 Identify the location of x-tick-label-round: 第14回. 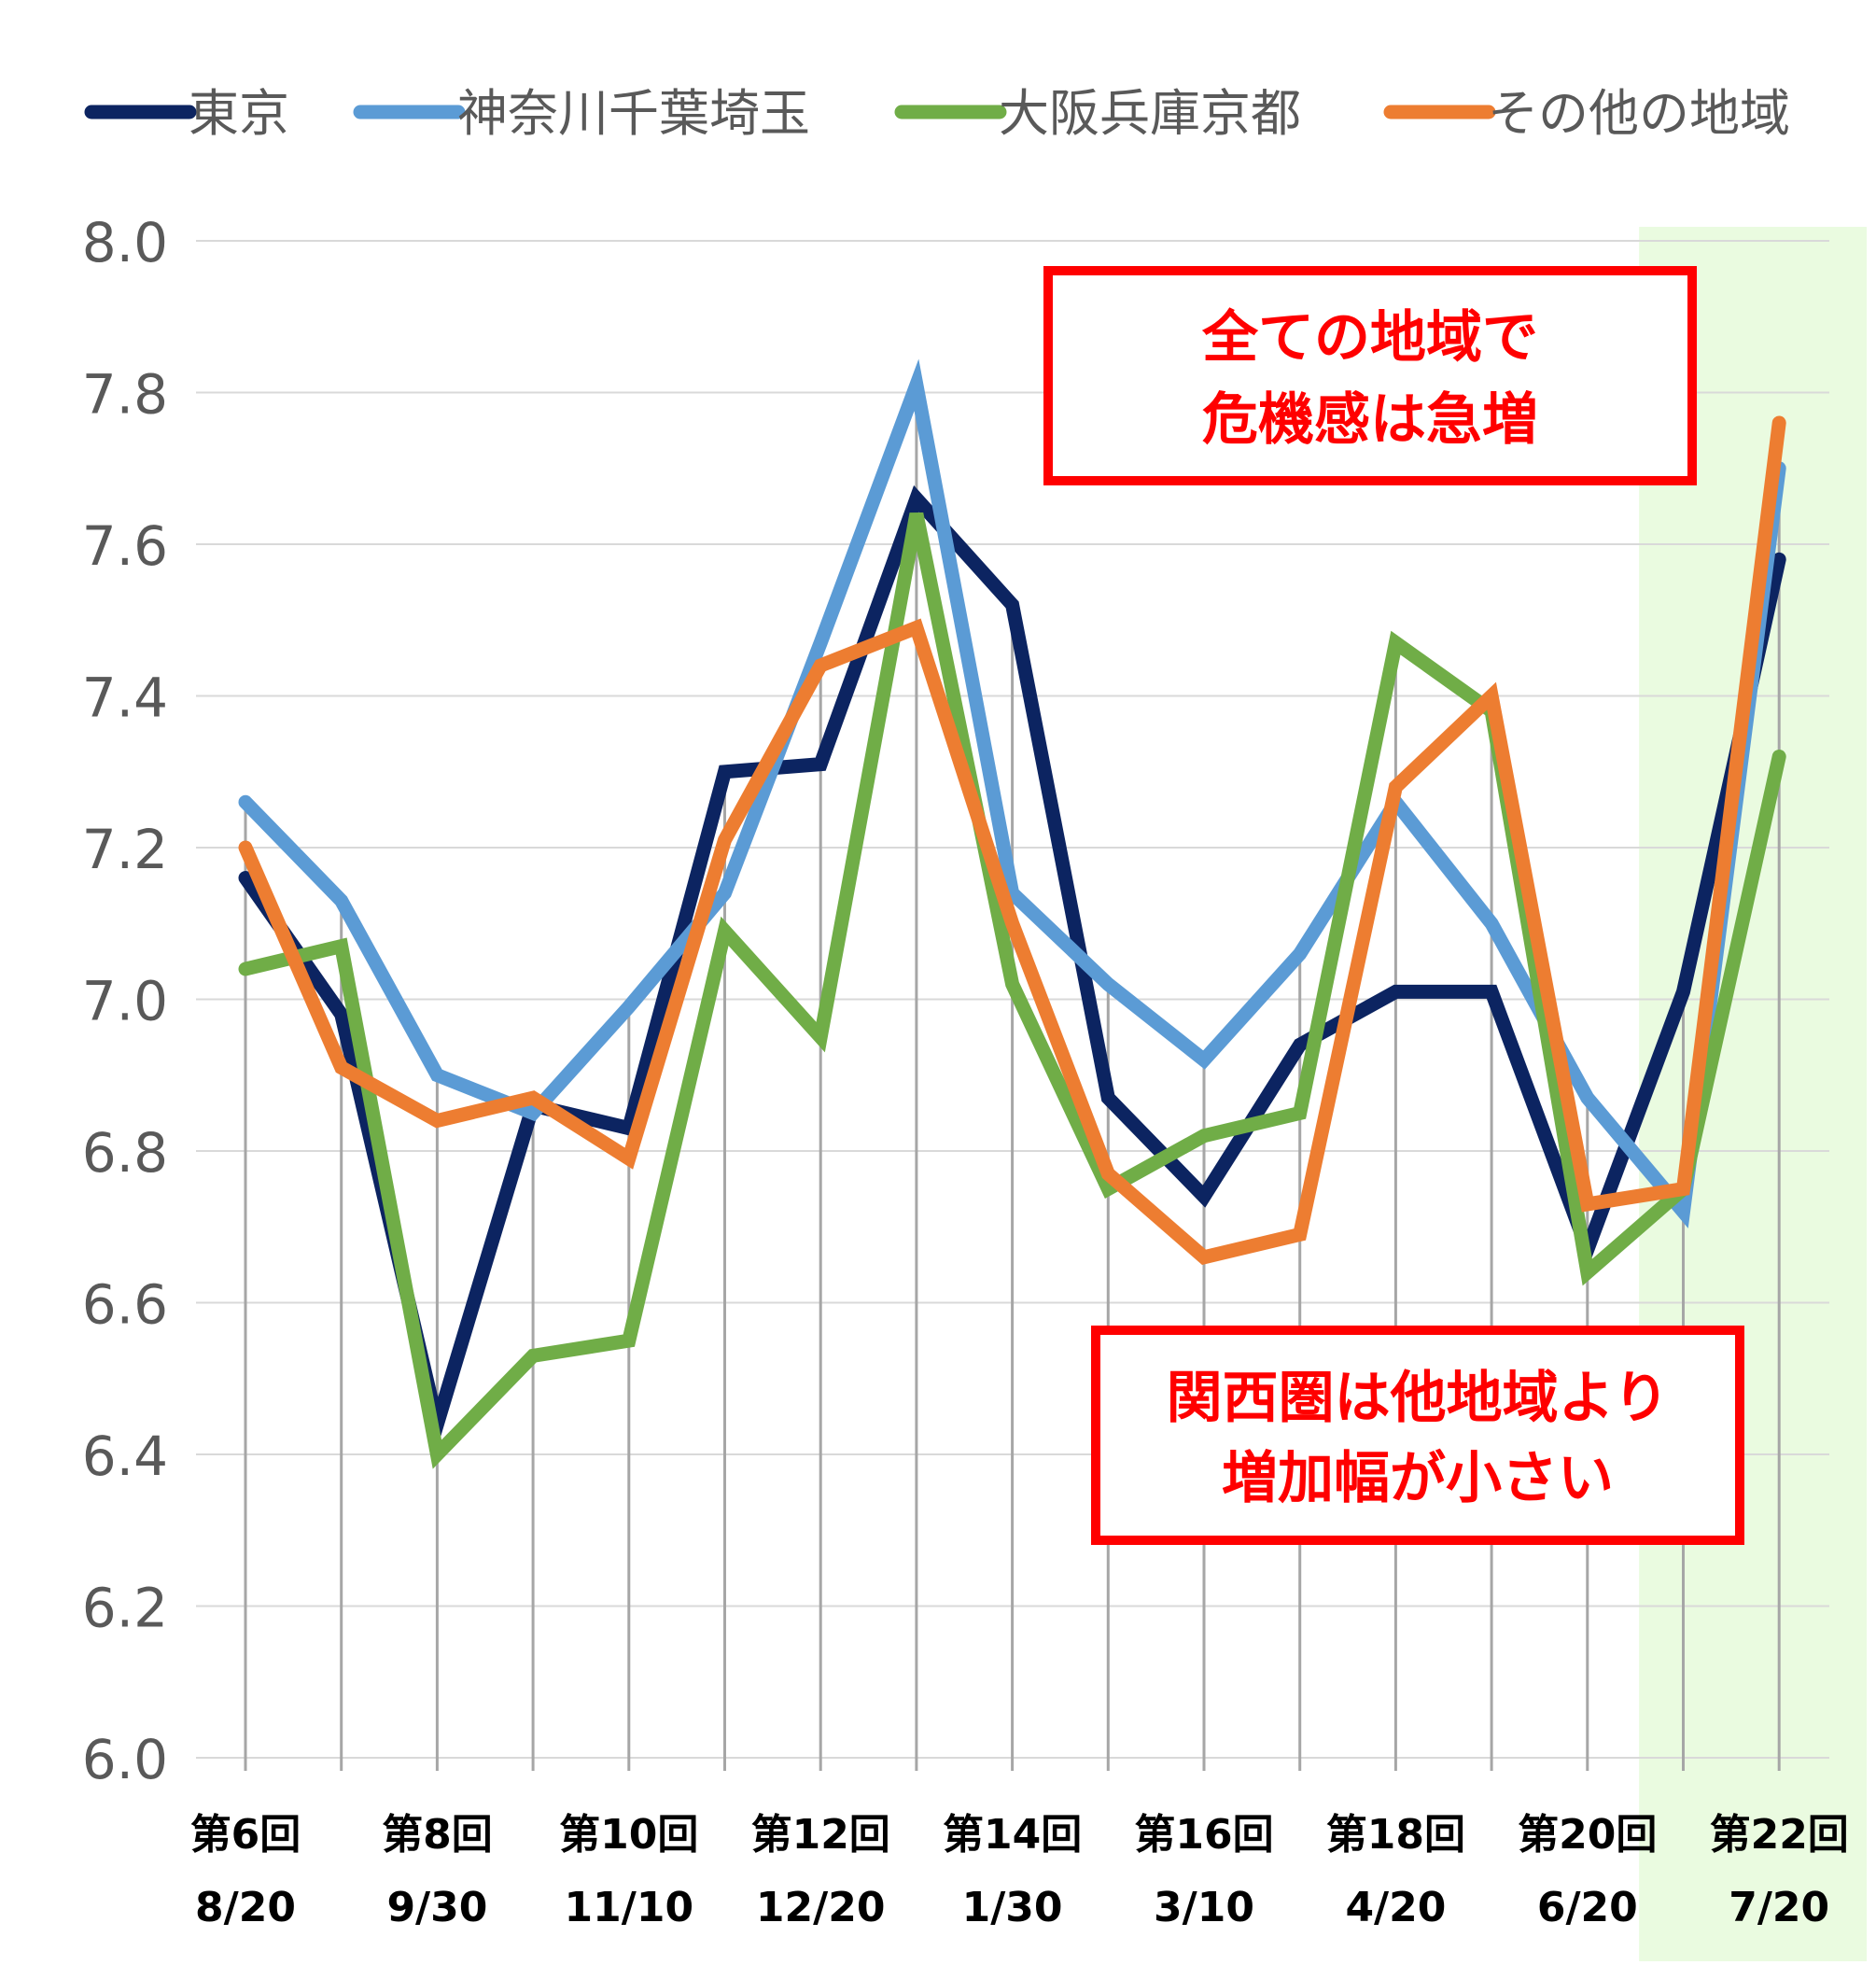
(1012, 1835).